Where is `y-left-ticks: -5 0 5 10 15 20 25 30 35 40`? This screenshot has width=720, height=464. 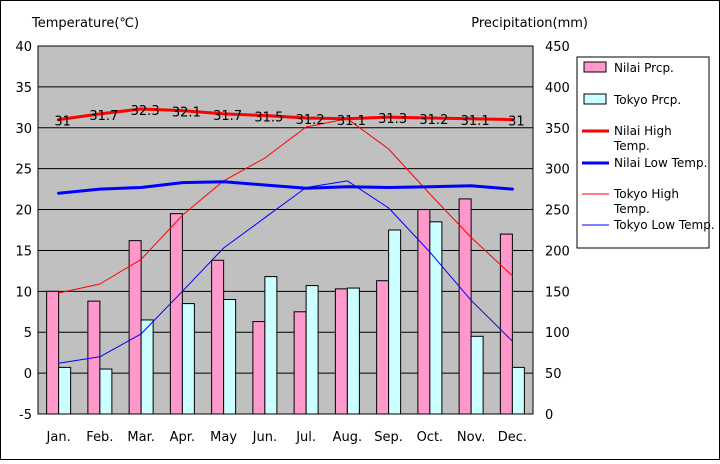 y-left-ticks: -5 0 5 10 15 20 25 30 35 40 is located at coordinates (23, 231).